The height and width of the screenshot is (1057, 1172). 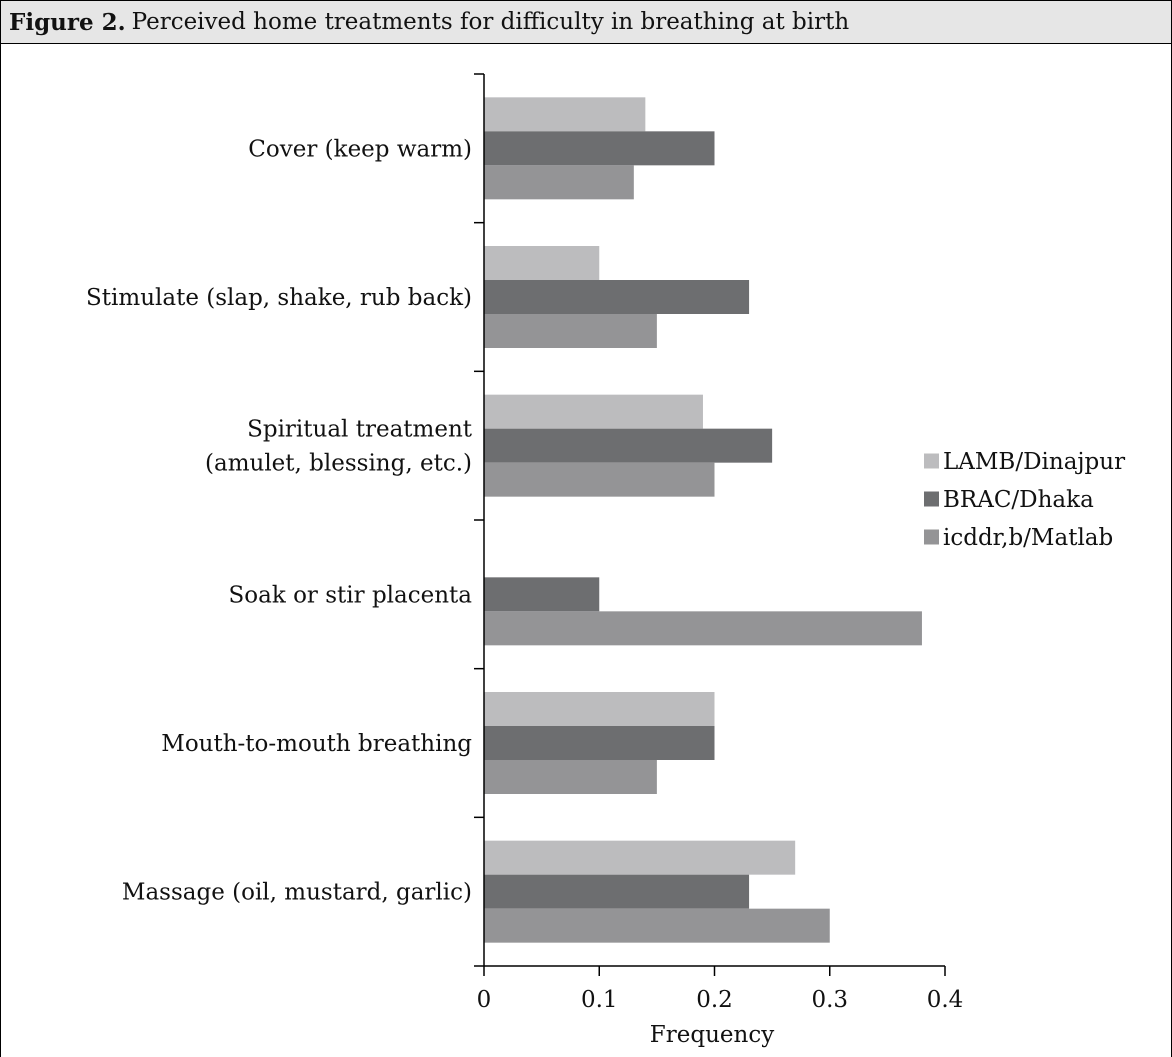 What do you see at coordinates (714, 1000) in the screenshot?
I see `x-tick-label: 0.2` at bounding box center [714, 1000].